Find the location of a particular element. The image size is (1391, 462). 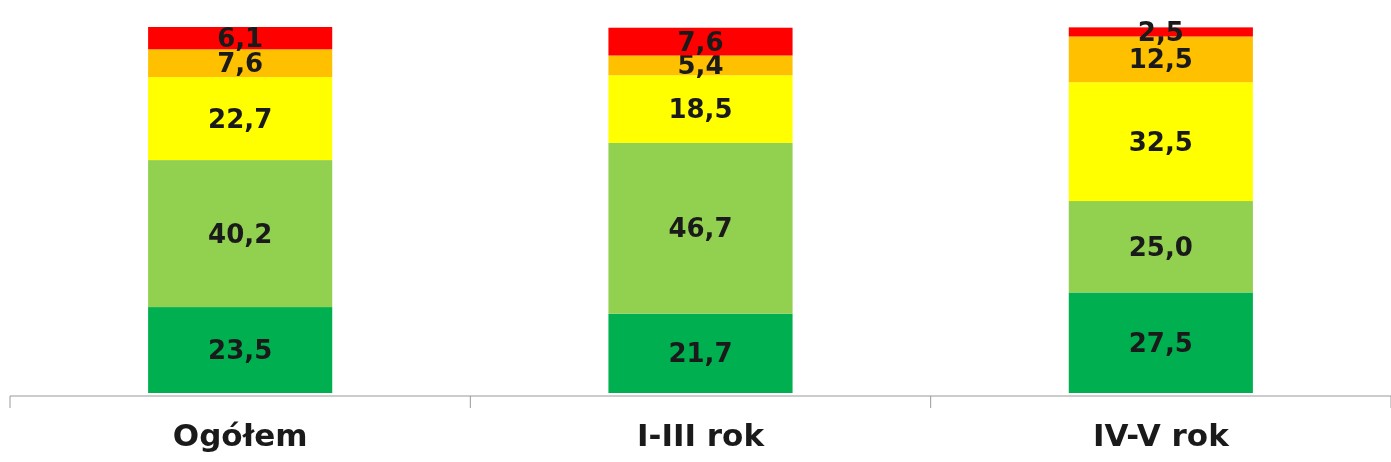

data-label: 12,5 is located at coordinates (1160, 59).